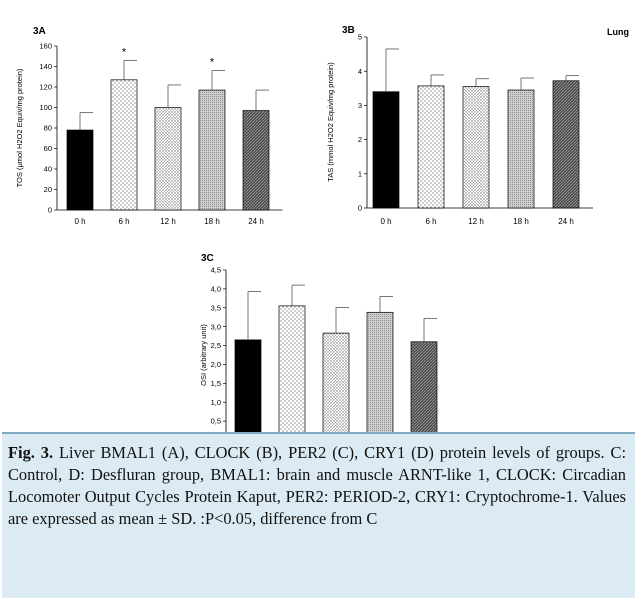 The width and height of the screenshot is (643, 602). What do you see at coordinates (48, 128) in the screenshot?
I see `y-tick-label: 80` at bounding box center [48, 128].